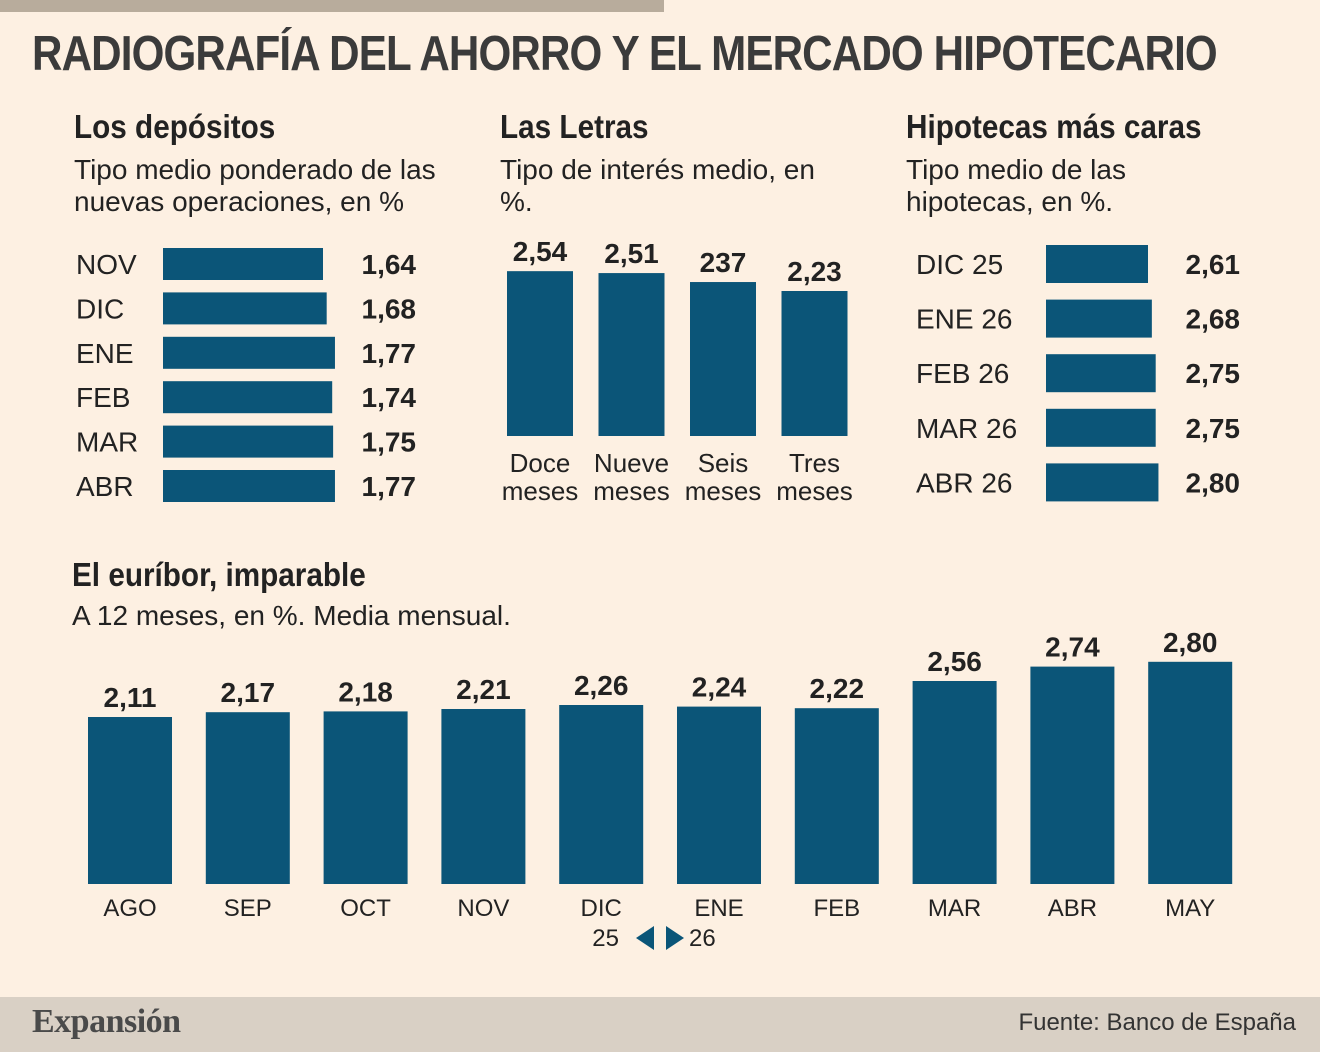 The width and height of the screenshot is (1320, 1052). I want to click on top-strip, so click(332, 6).